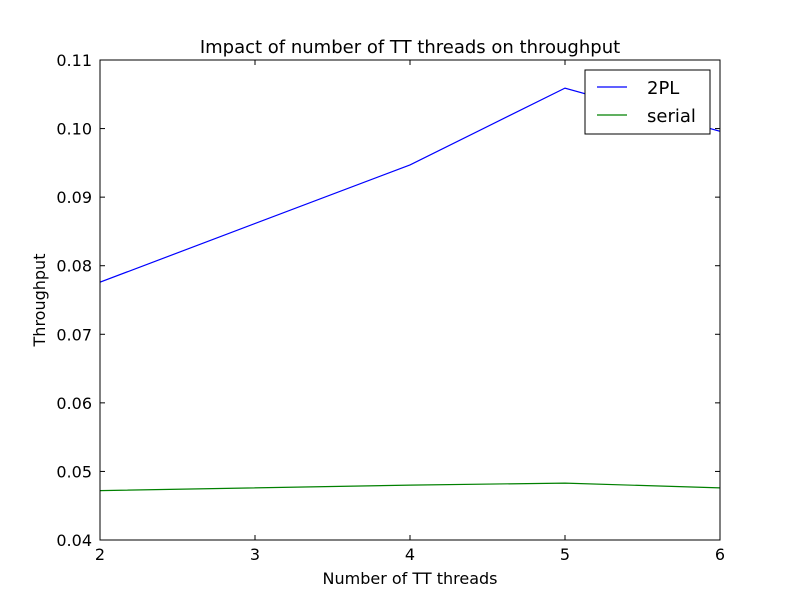 The image size is (800, 600). What do you see at coordinates (671, 116) in the screenshot?
I see `legend-label-serial: serial` at bounding box center [671, 116].